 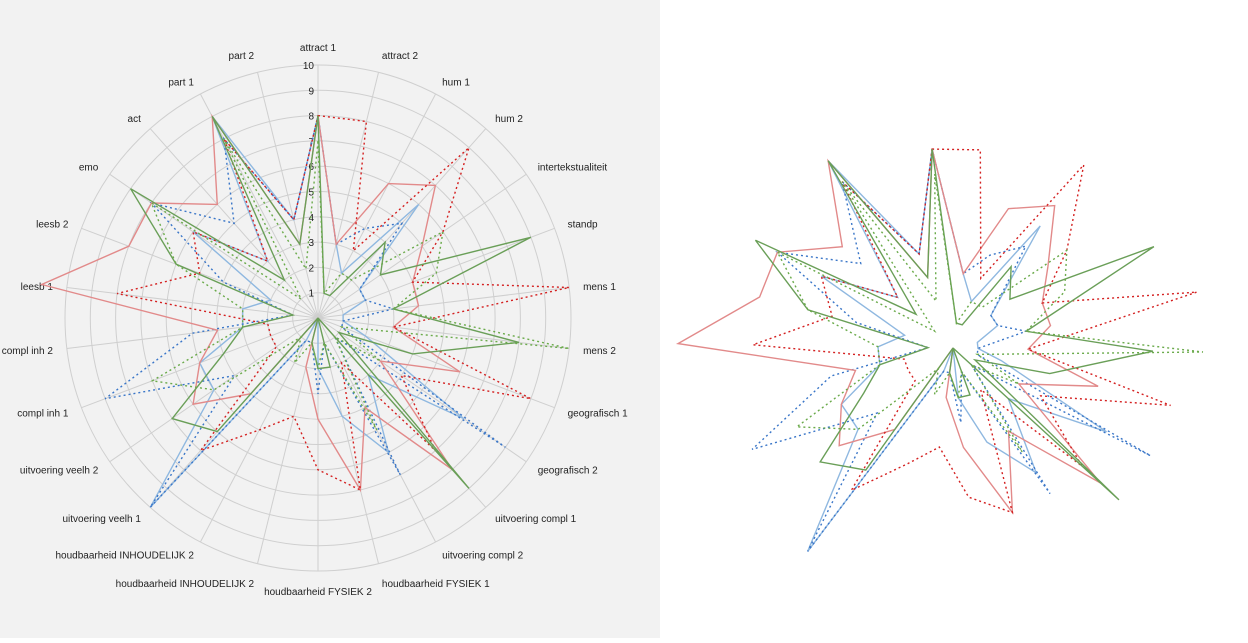 What do you see at coordinates (483, 555) in the screenshot?
I see `axis-label: uitvoering compl 2` at bounding box center [483, 555].